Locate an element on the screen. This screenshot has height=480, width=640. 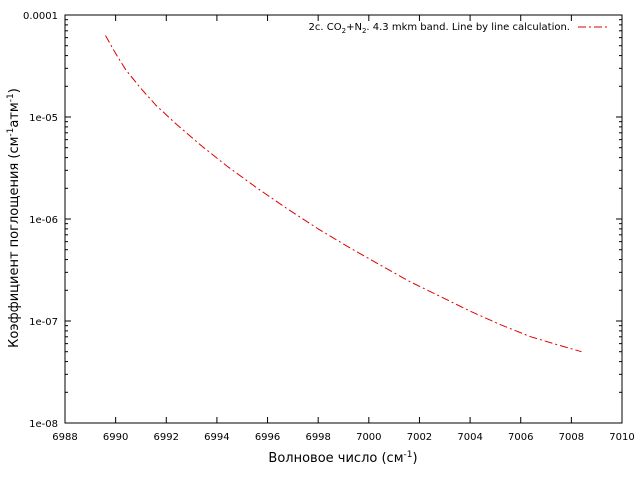
y-tick-label: 0.0001 is located at coordinates (40, 16).